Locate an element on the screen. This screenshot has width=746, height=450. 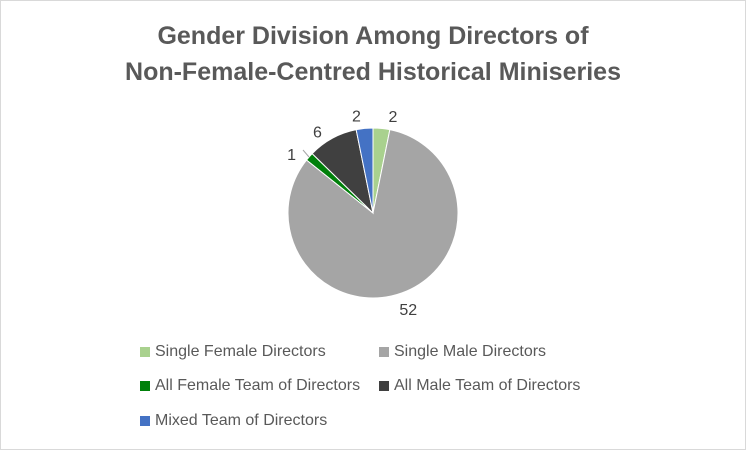
legend-item-single-male: Single Male Directors is located at coordinates (462, 352).